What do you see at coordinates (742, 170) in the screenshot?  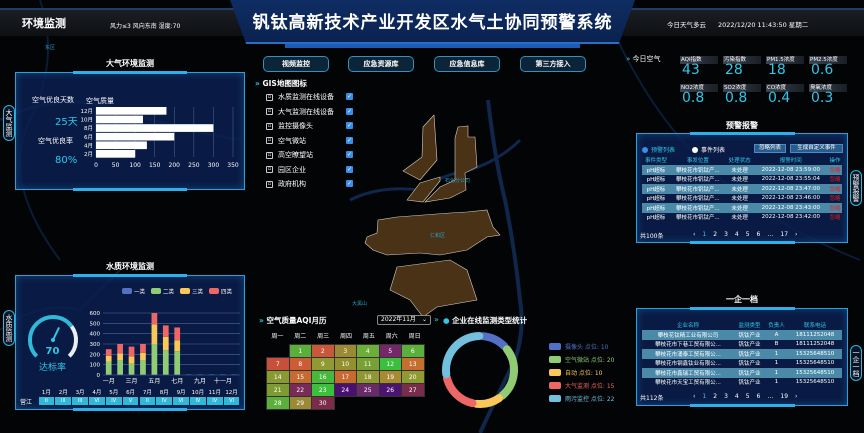 I see `table-row: pH超标 攀枝花市钒钛产... 未处理 2022-12-08 23:59:00 忽略` at bounding box center [742, 170].